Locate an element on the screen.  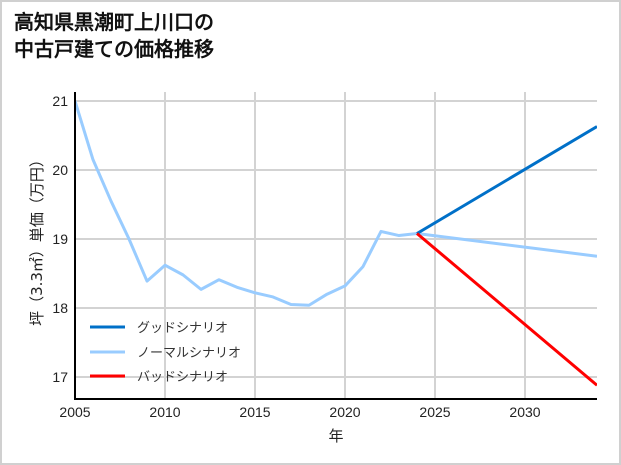
x-tick-label: 2015 is located at coordinates (254, 412).